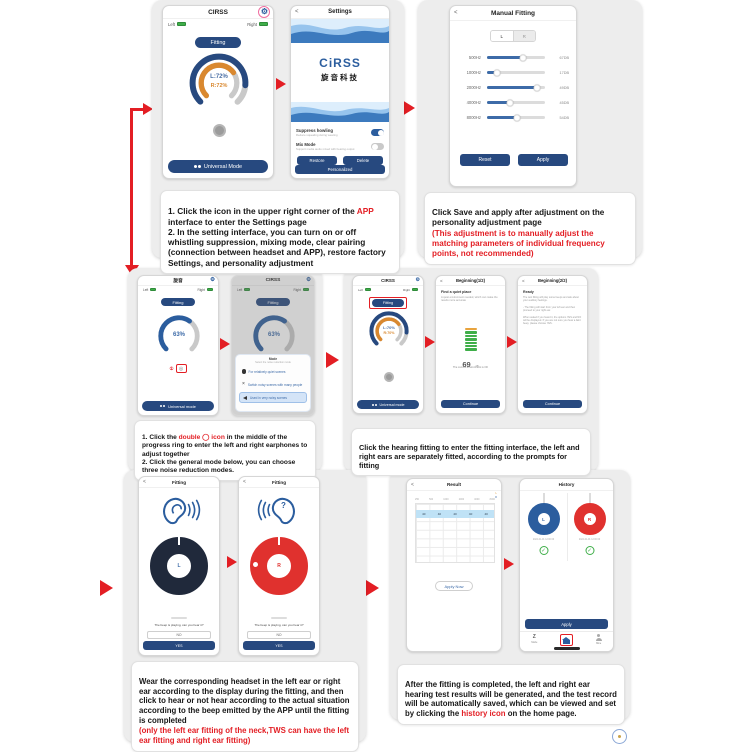 Image resolution: width=750 pixels, height=752 pixels. Describe the element at coordinates (218, 166) in the screenshot. I see `universal-mode-bar: Universal Mode` at that location.